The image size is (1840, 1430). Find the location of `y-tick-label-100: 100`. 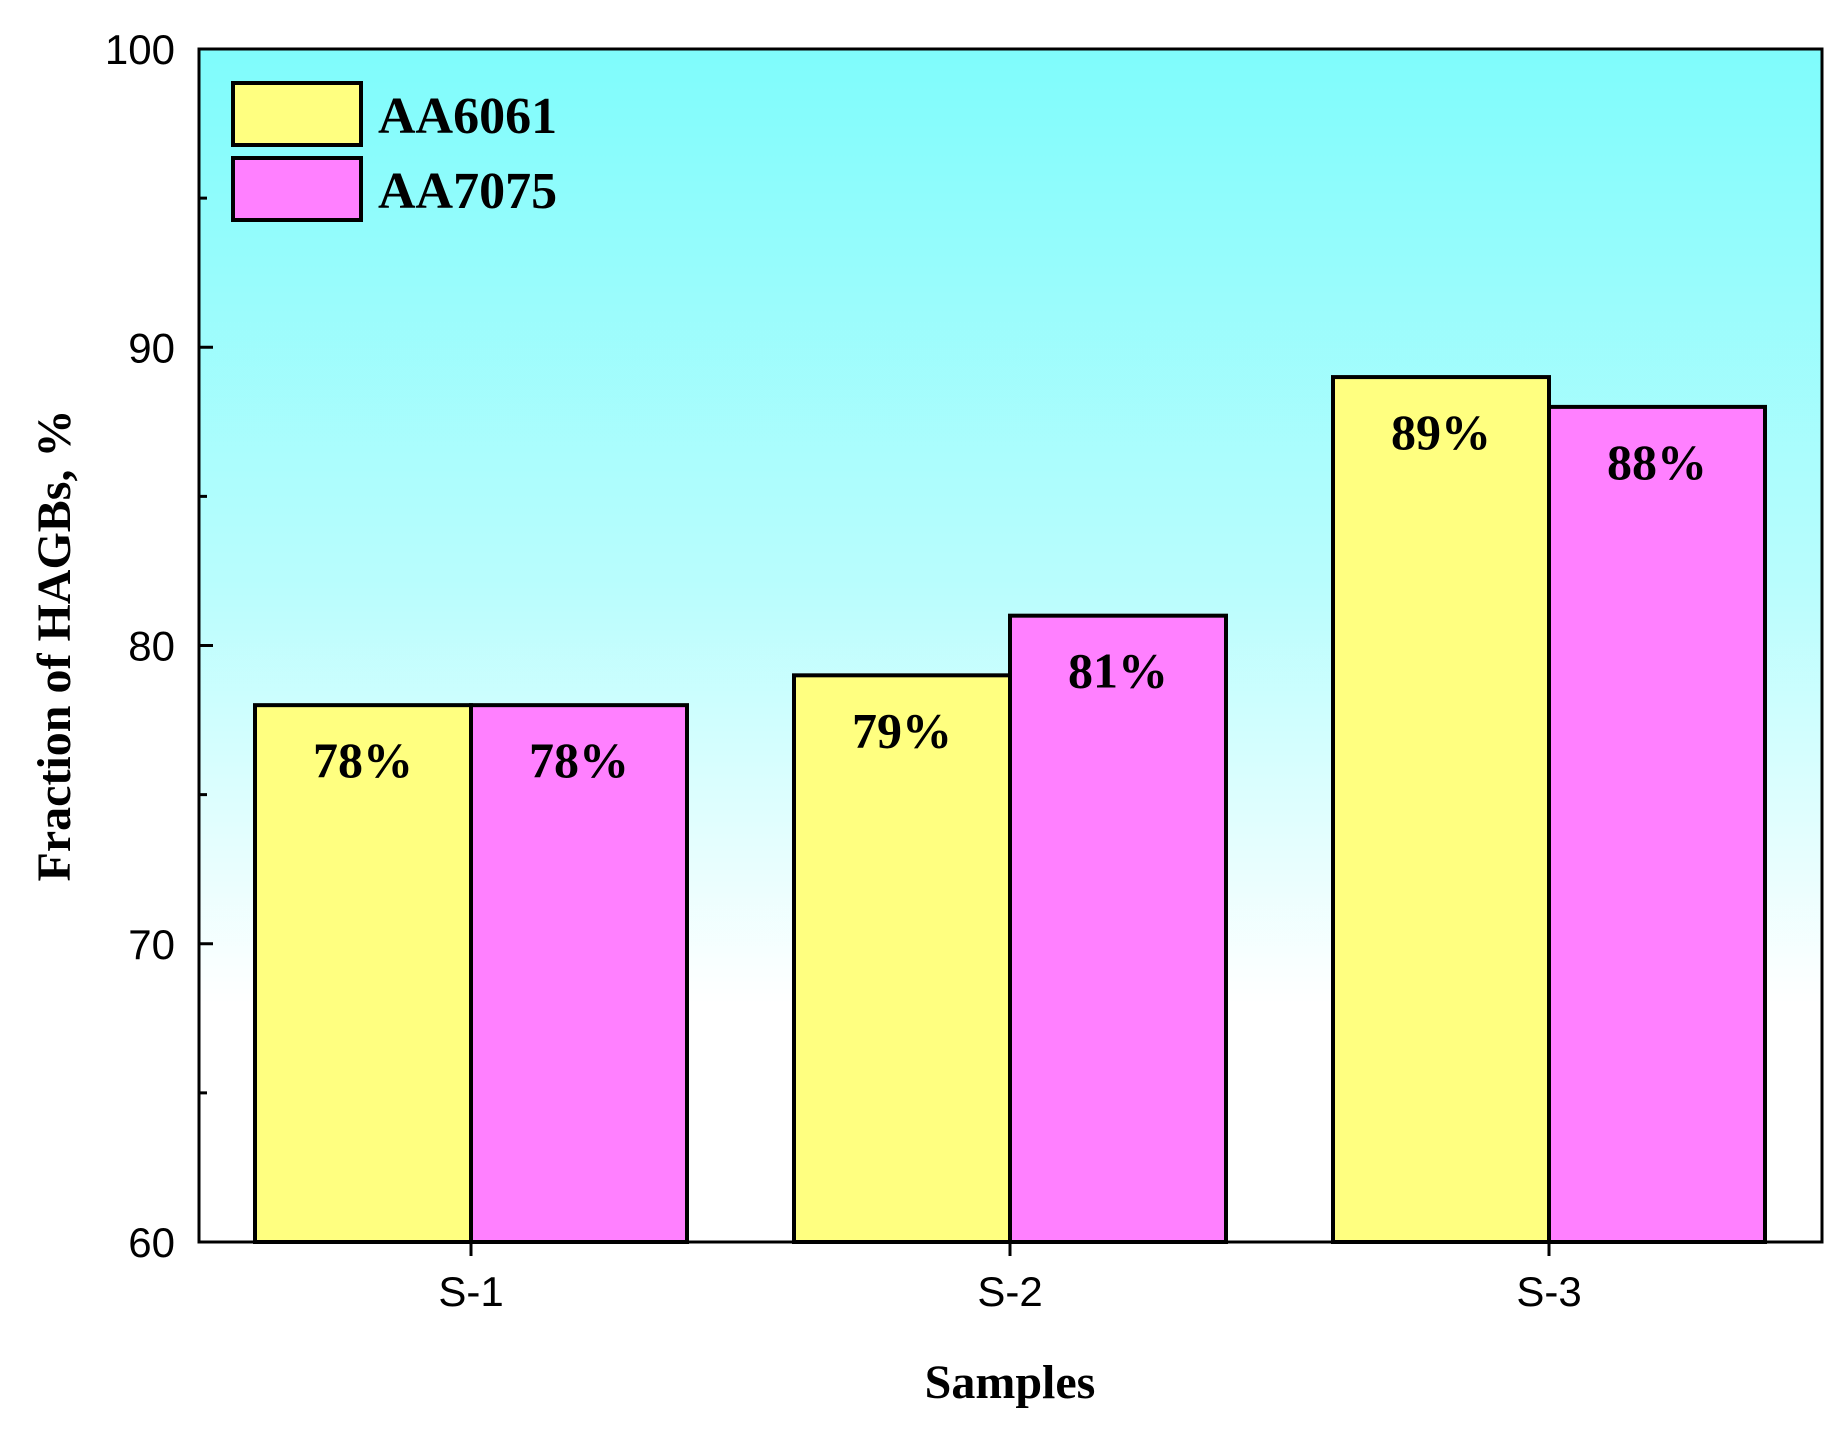

y-tick-label-100: 100 is located at coordinates (140, 49).